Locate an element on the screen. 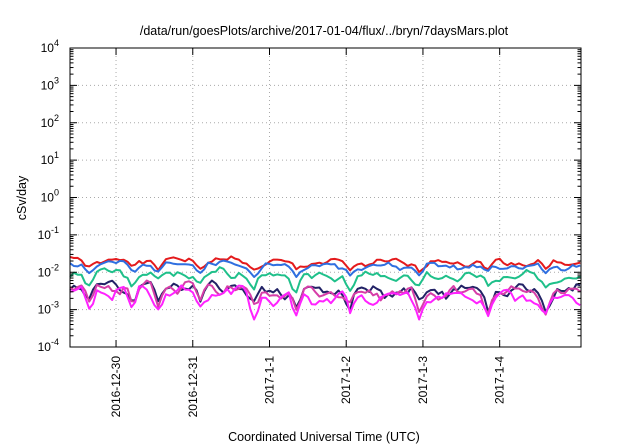  y-tick-label: 10² is located at coordinates (50, 121).